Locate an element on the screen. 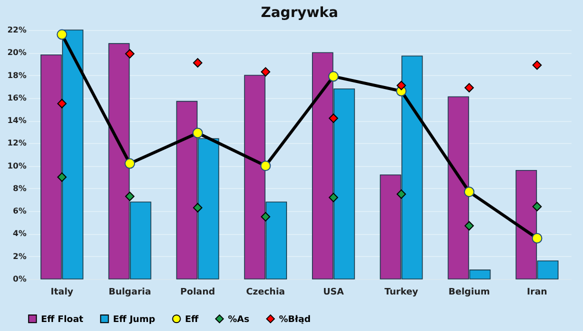  y-tick-label: 8% is located at coordinates (19, 188).